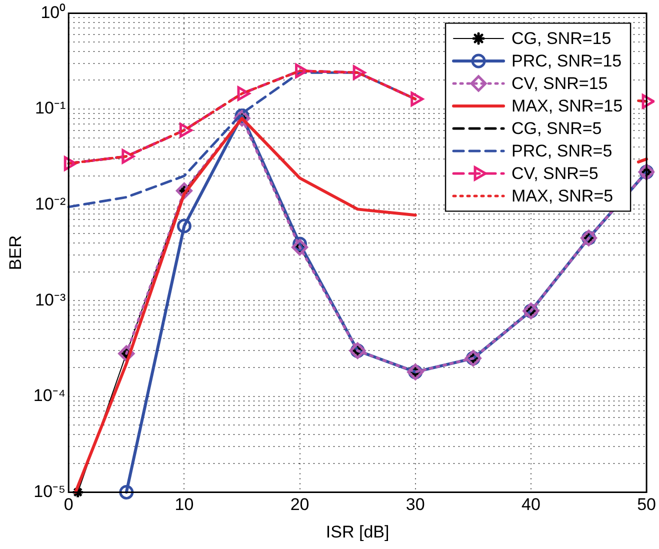 This screenshot has width=659, height=549. What do you see at coordinates (300, 504) in the screenshot?
I see `x-tick-label: 20` at bounding box center [300, 504].